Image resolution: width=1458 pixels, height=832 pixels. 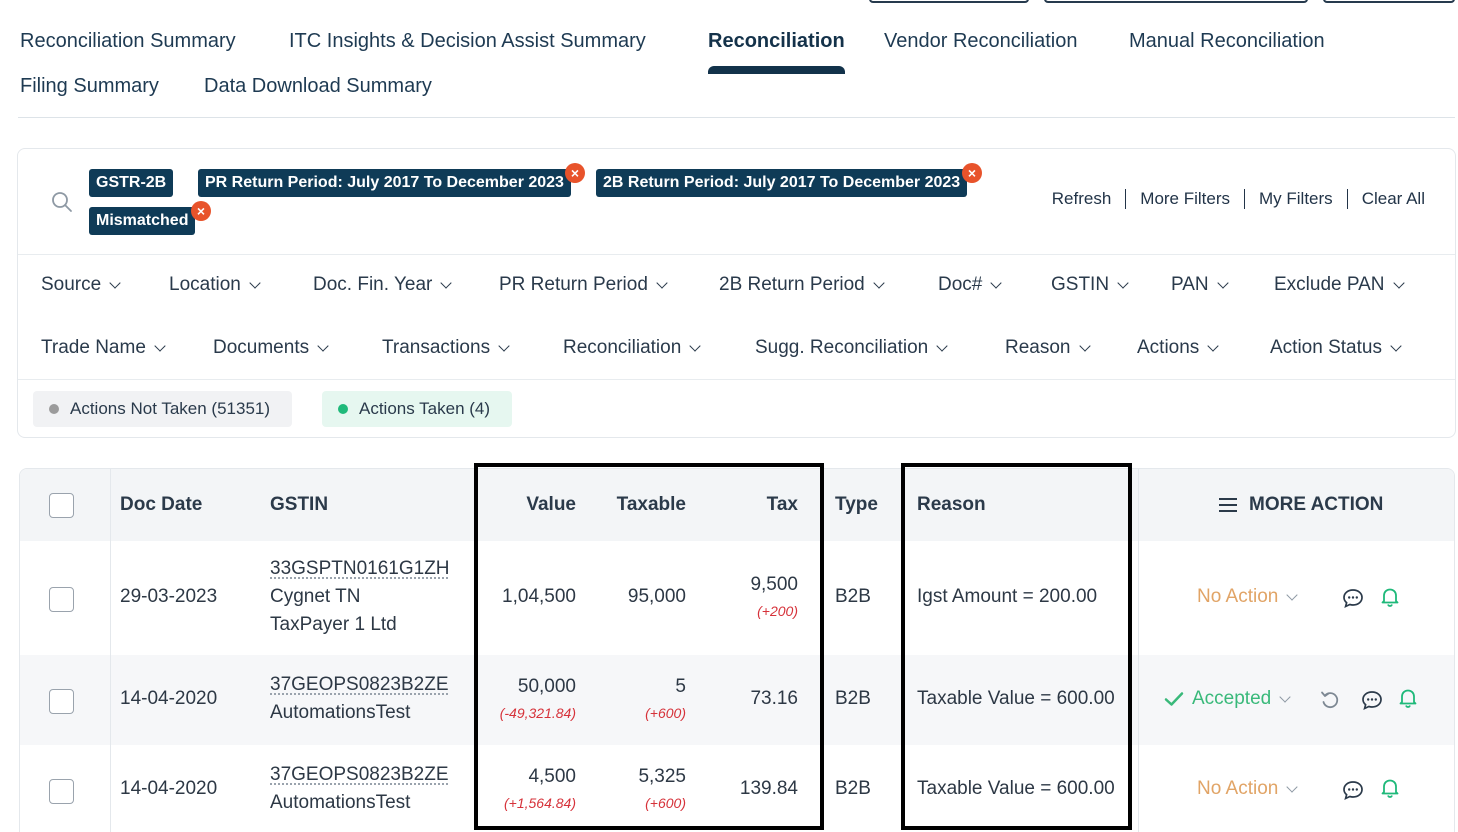 I want to click on value-diff: (-49,321.84), so click(x=516, y=713).